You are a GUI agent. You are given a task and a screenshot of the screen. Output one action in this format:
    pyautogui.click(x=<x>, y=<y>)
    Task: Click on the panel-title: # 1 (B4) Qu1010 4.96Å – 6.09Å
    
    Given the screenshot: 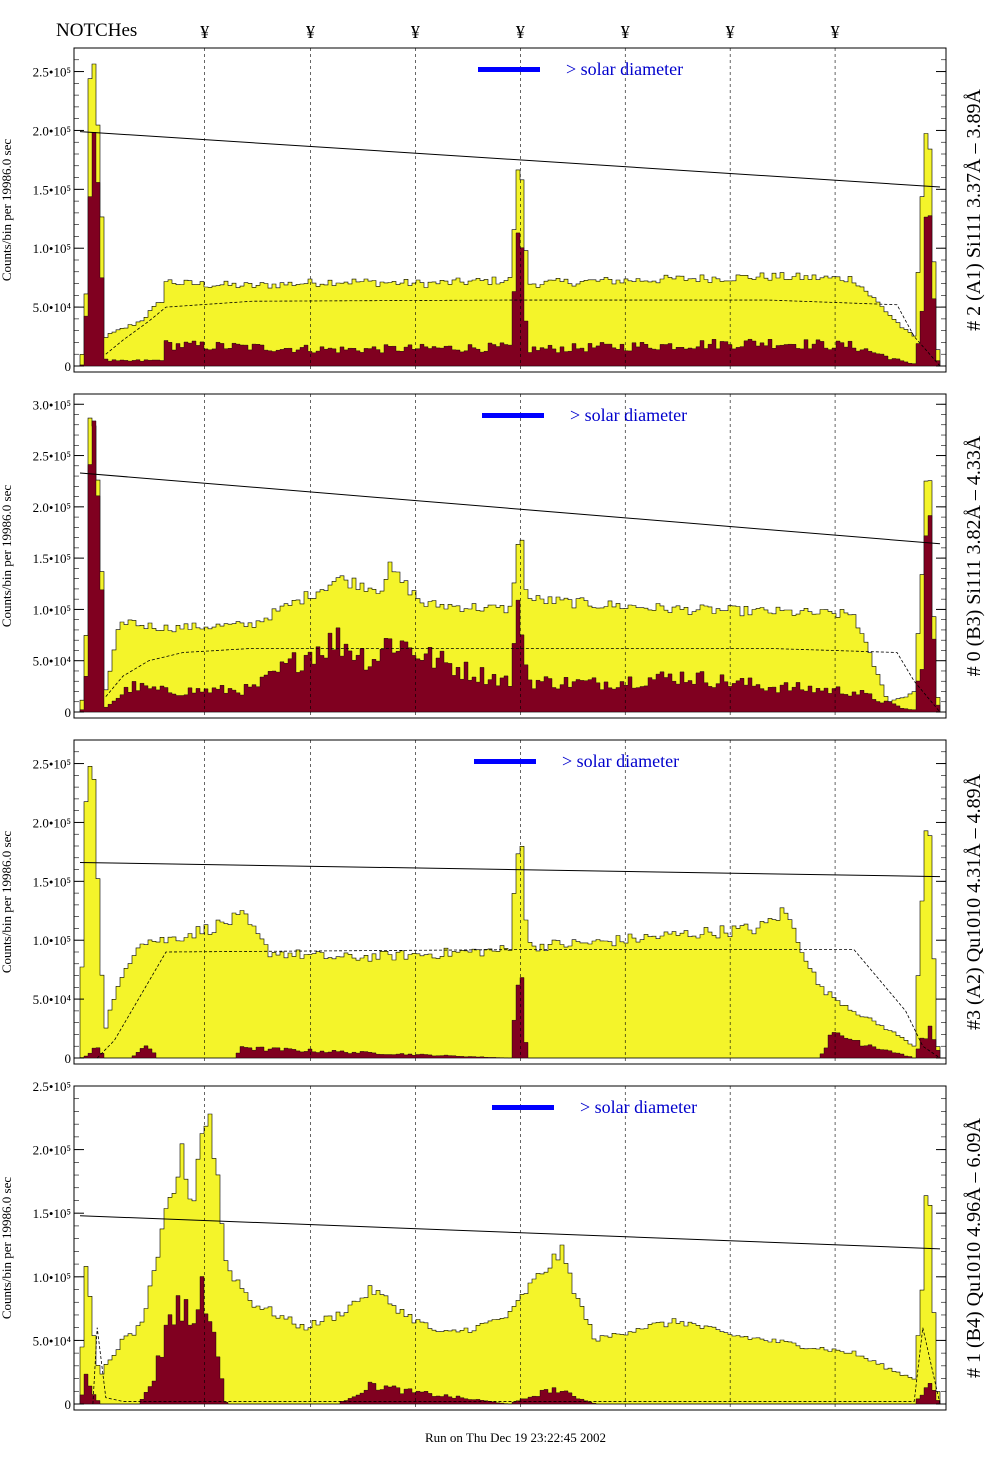 What is the action you would take?
    pyautogui.click(x=974, y=1247)
    